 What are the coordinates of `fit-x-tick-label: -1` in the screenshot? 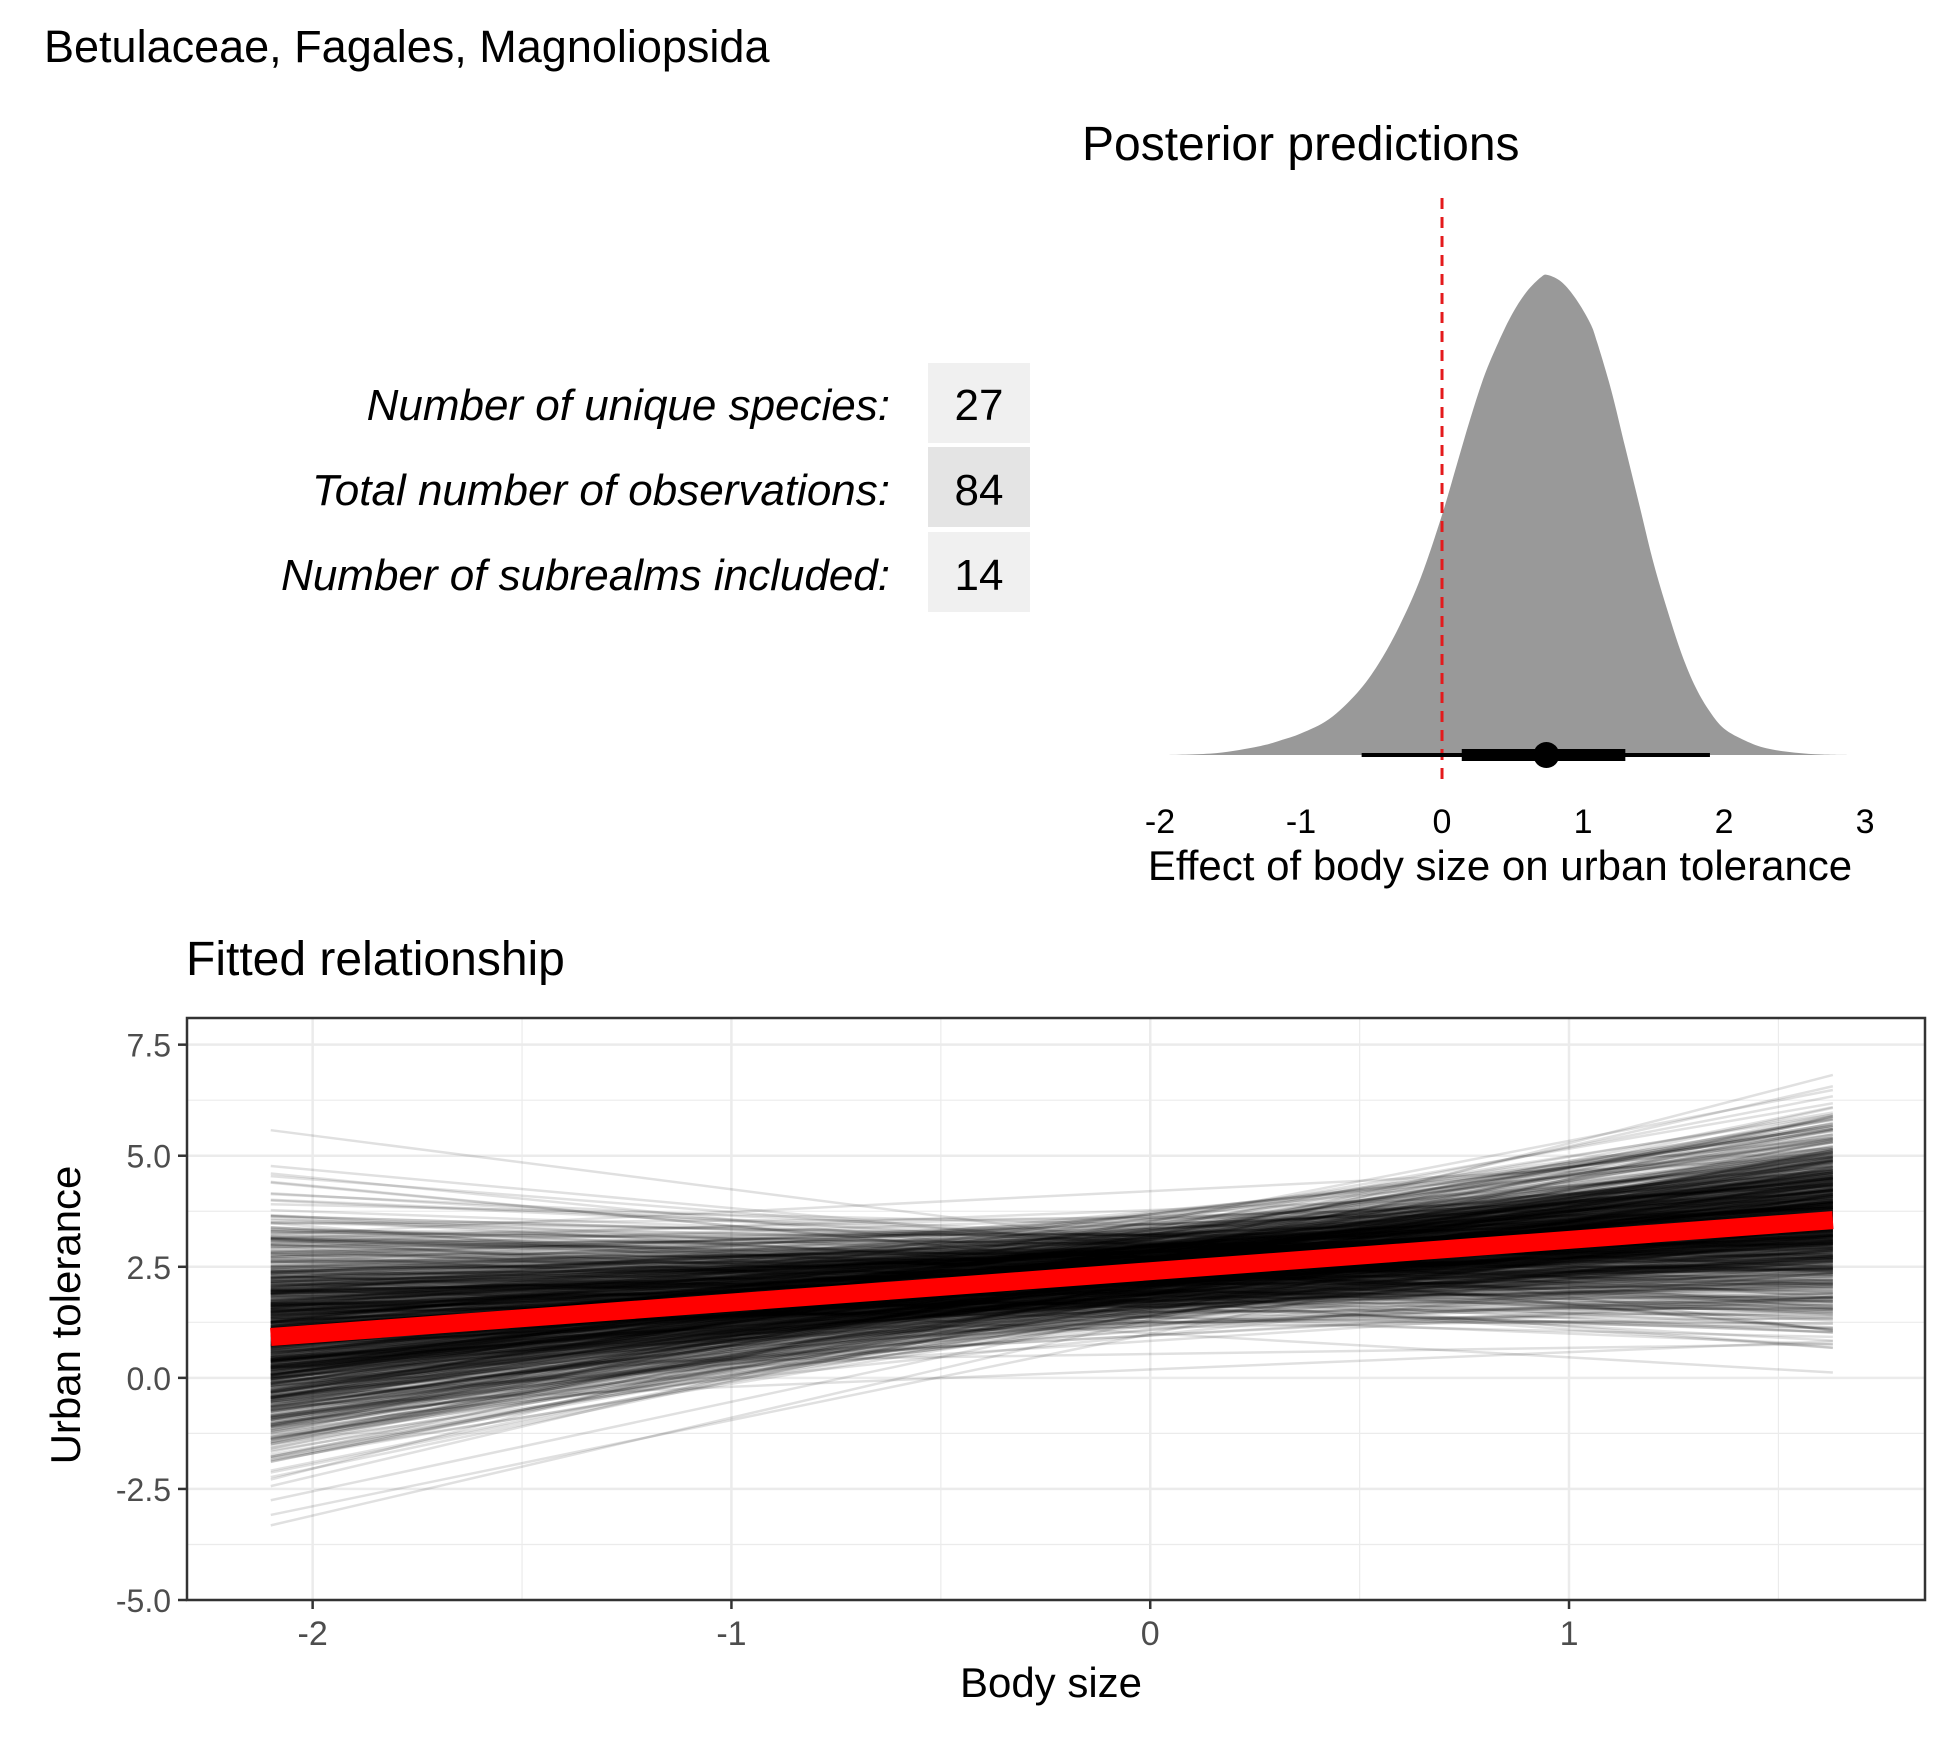 It's located at (731, 1634).